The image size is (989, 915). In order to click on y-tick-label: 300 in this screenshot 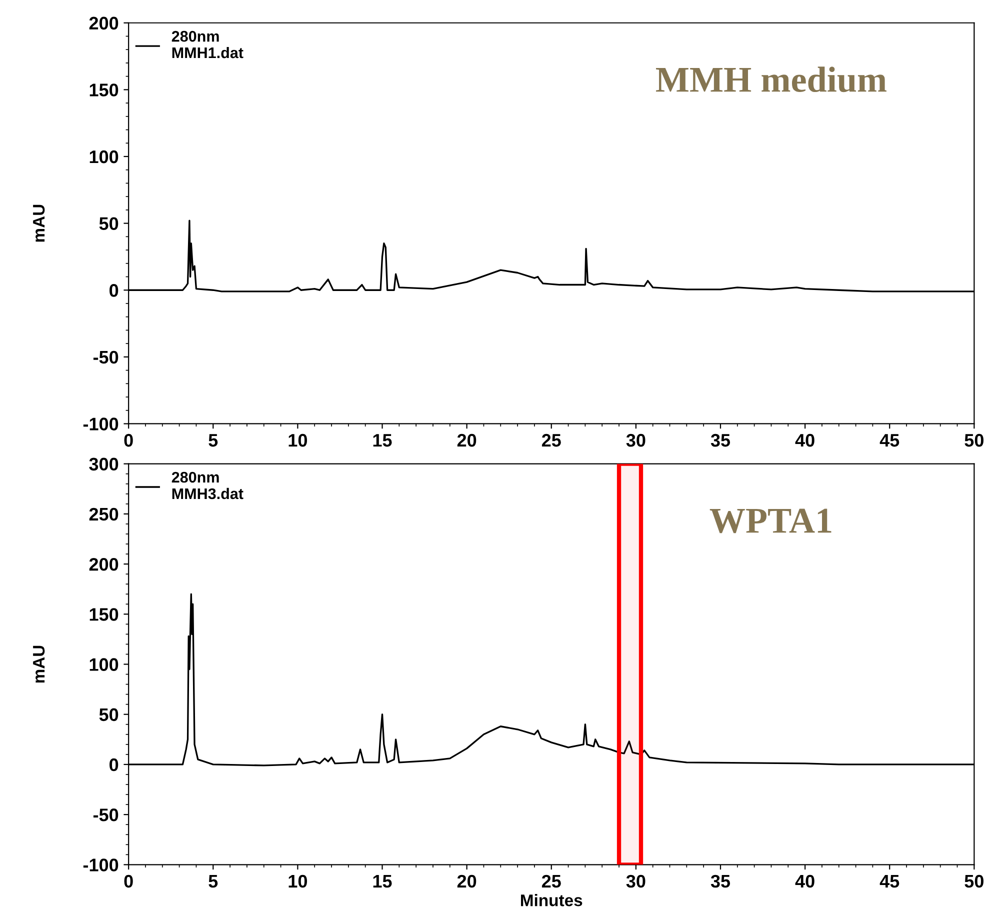, I will do `click(103, 464)`.